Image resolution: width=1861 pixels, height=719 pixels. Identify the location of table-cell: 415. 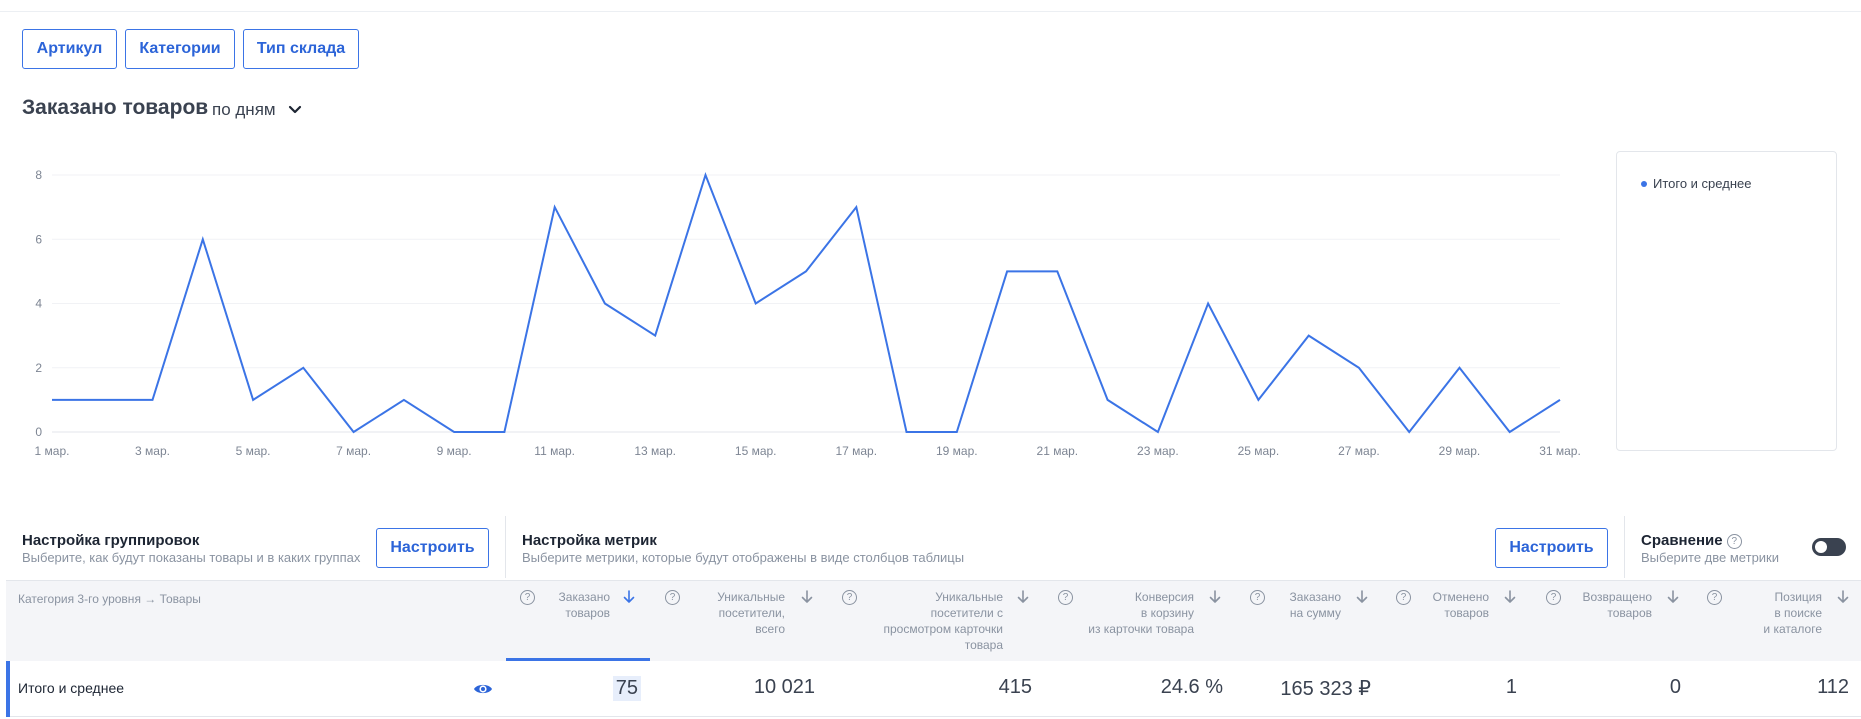
(1015, 687).